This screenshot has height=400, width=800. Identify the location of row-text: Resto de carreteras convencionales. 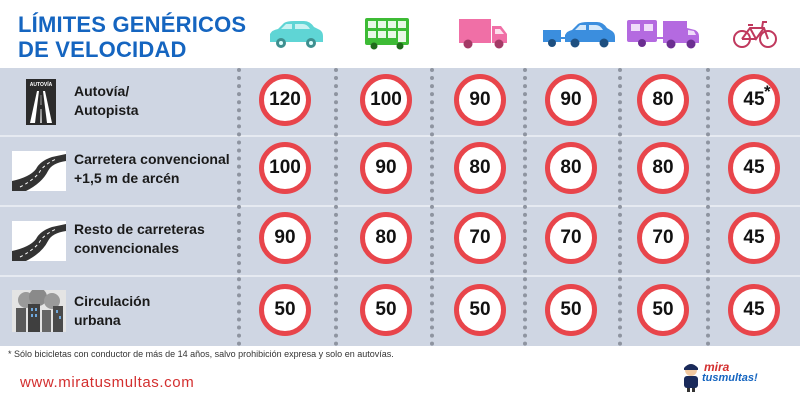
(139, 239).